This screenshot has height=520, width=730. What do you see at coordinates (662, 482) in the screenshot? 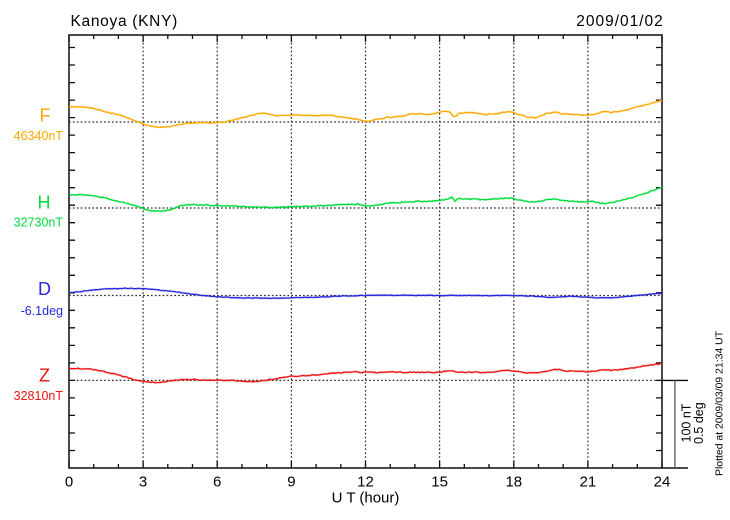
I see `svg-text: 24` at bounding box center [662, 482].